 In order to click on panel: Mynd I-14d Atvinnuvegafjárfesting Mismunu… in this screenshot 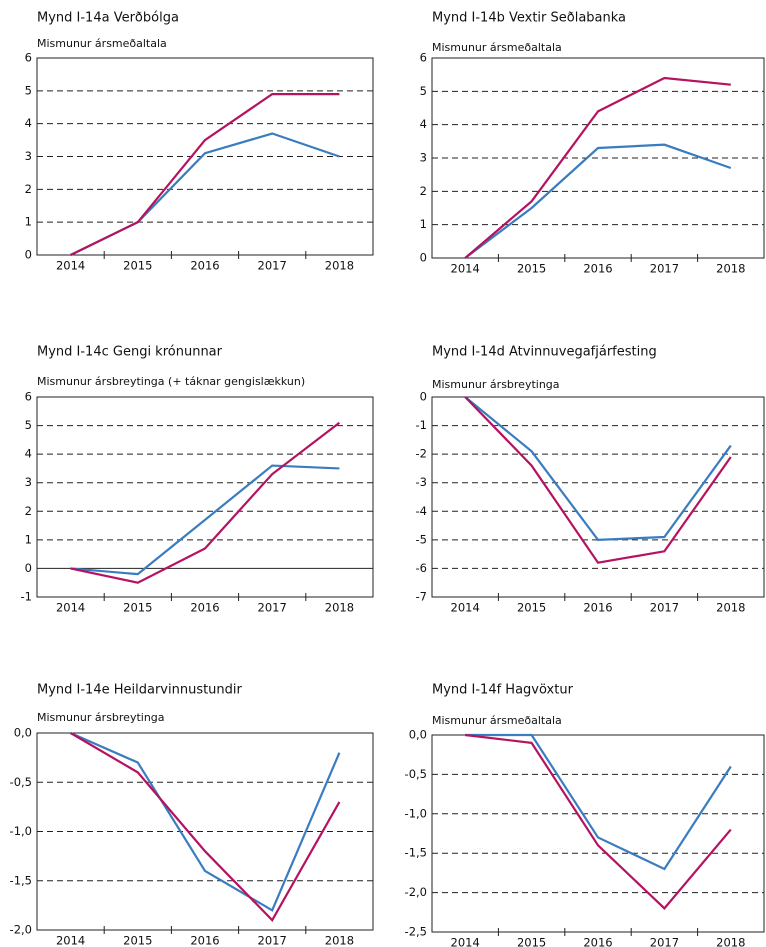, I will do `click(590, 480)`.